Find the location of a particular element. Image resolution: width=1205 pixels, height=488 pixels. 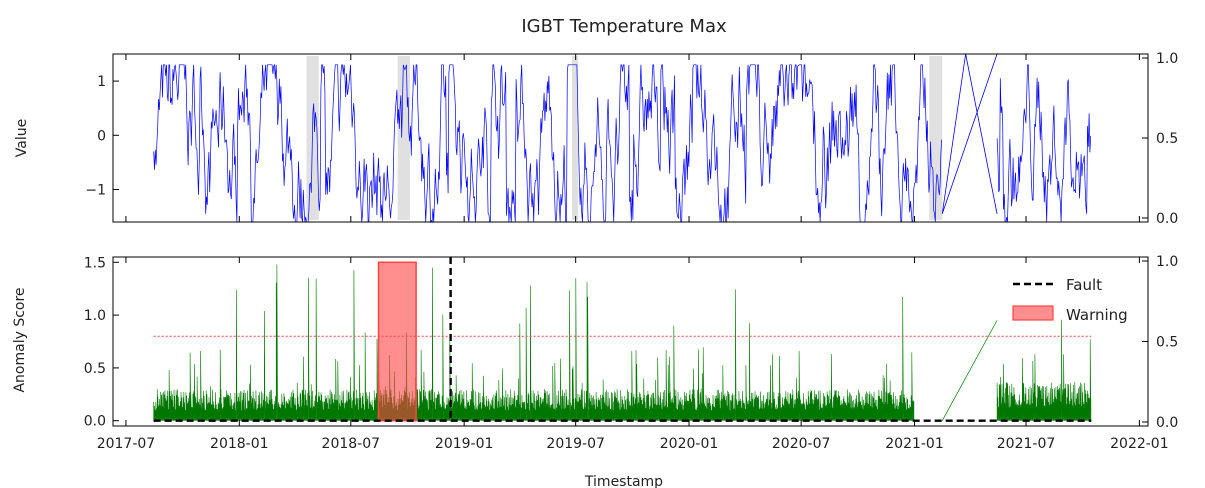

warning-region is located at coordinates (397, 341).